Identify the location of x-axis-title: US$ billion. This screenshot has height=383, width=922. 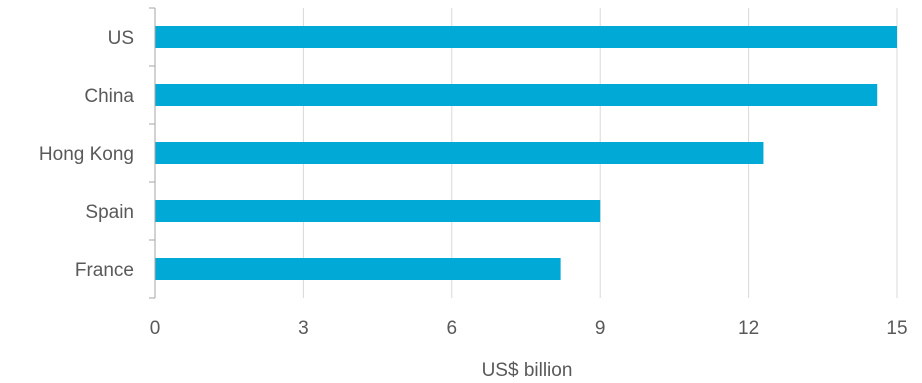
(527, 370).